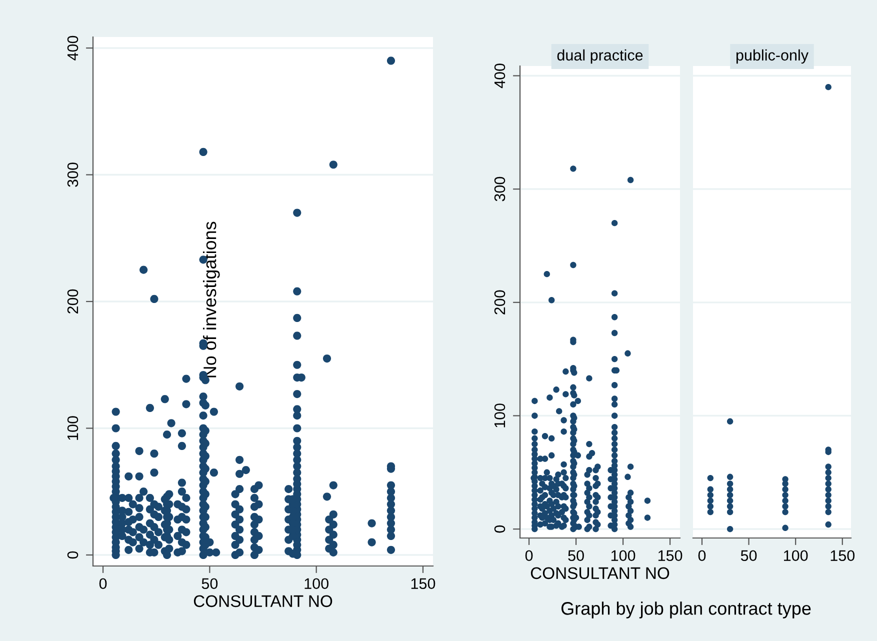 The image size is (877, 641). I want to click on chart-title: public-only, so click(772, 56).